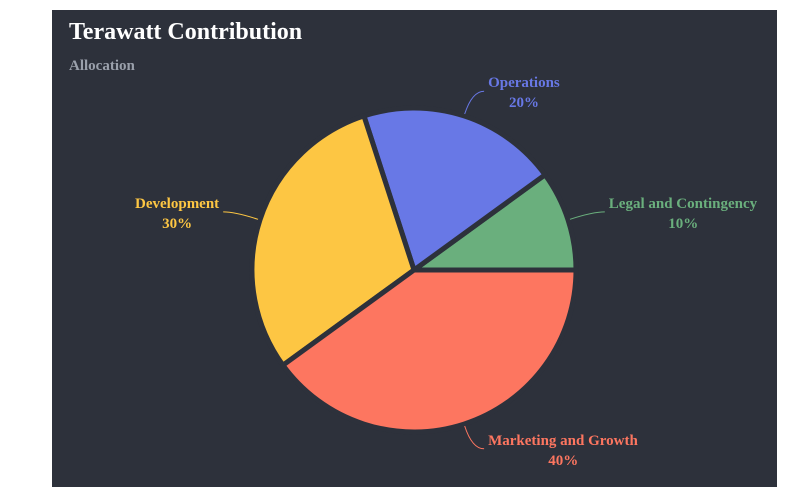 The height and width of the screenshot is (487, 798). What do you see at coordinates (524, 103) in the screenshot?
I see `slice-value-label: 20%` at bounding box center [524, 103].